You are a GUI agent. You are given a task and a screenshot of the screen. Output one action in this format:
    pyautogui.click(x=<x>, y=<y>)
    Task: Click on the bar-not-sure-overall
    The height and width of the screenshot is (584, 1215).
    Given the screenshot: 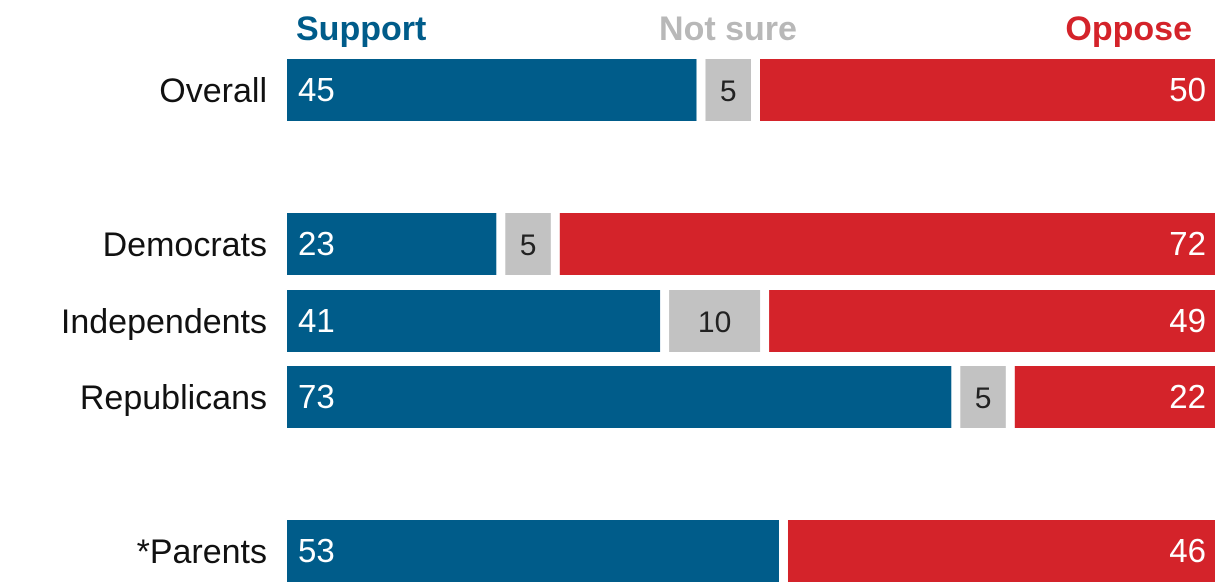 What is the action you would take?
    pyautogui.click(x=728, y=90)
    